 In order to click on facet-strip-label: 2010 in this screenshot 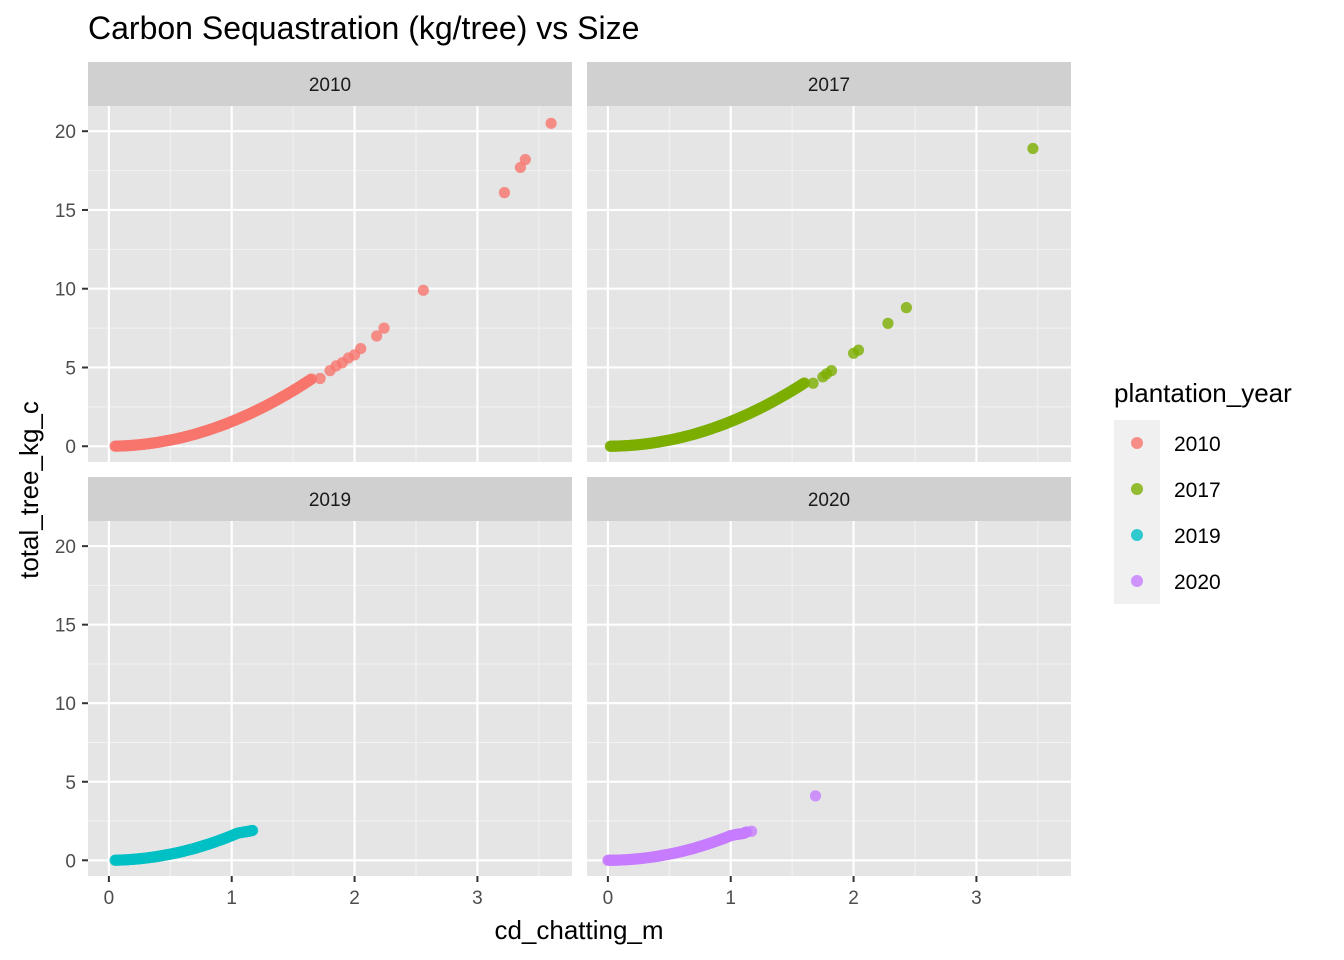, I will do `click(330, 85)`.